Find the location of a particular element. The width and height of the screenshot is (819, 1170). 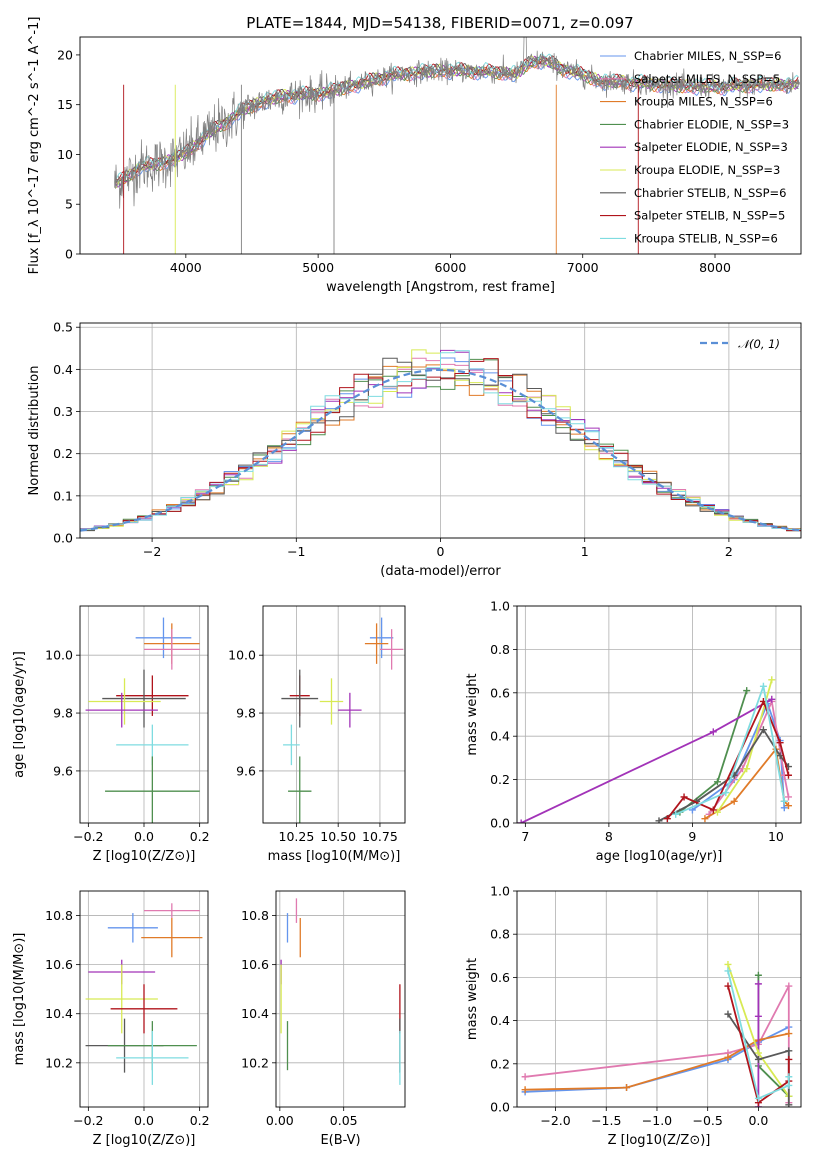

y-tick-label: 10.2 is located at coordinates (59, 1062).